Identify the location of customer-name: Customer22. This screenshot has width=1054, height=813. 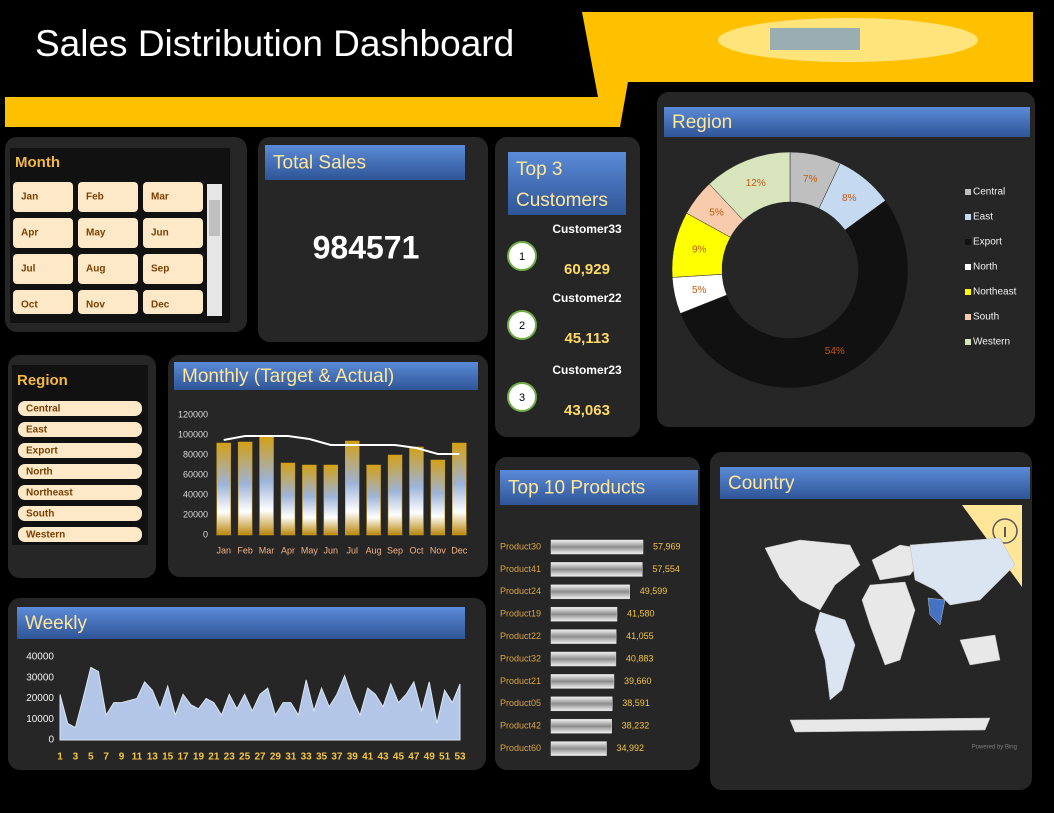
(587, 298).